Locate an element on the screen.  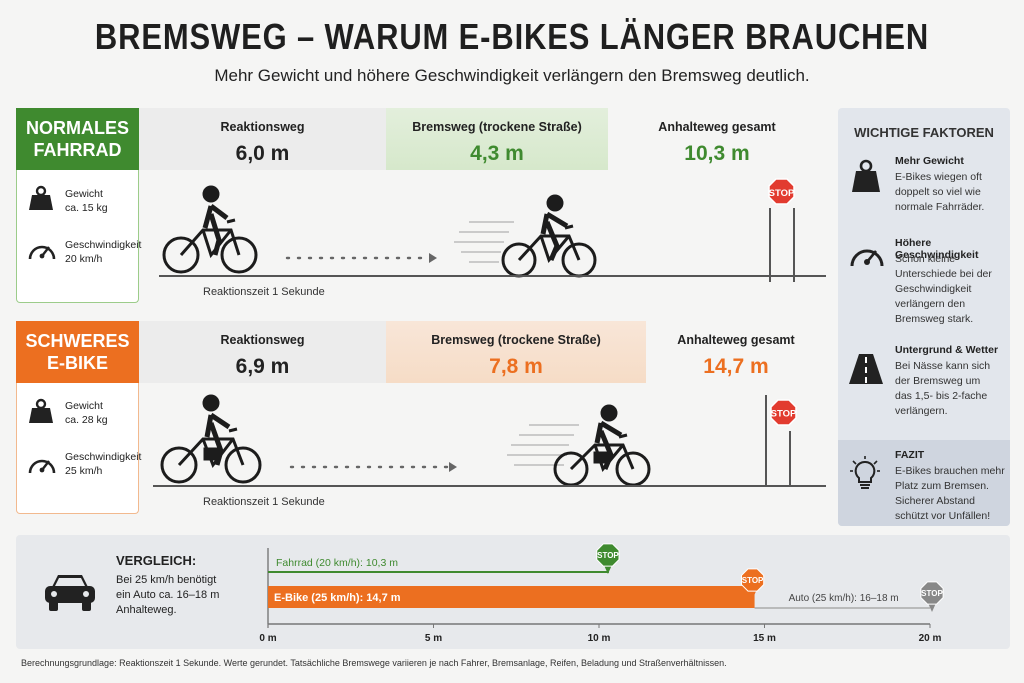
ebike-rider-braking-icon is located at coordinates (602, 445).